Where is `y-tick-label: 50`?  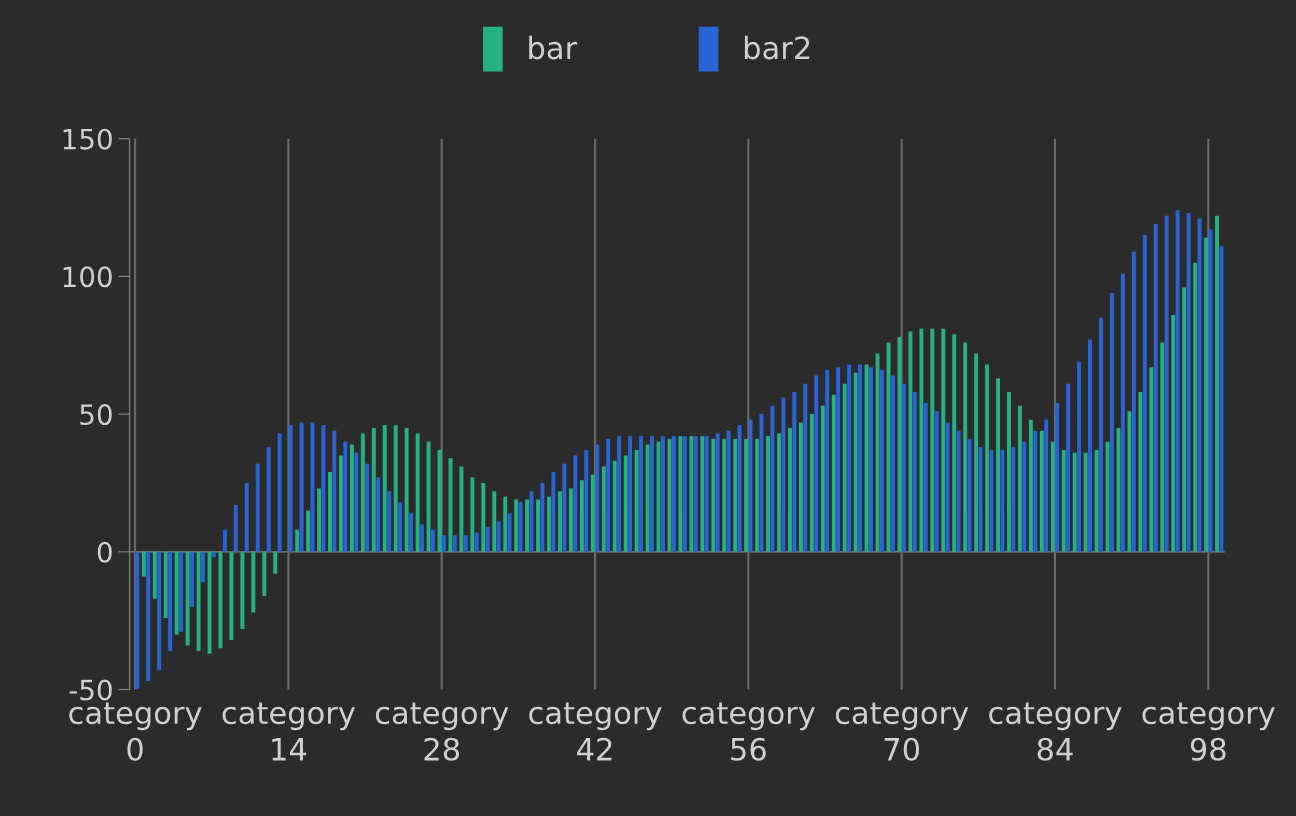
y-tick-label: 50 is located at coordinates (96, 415).